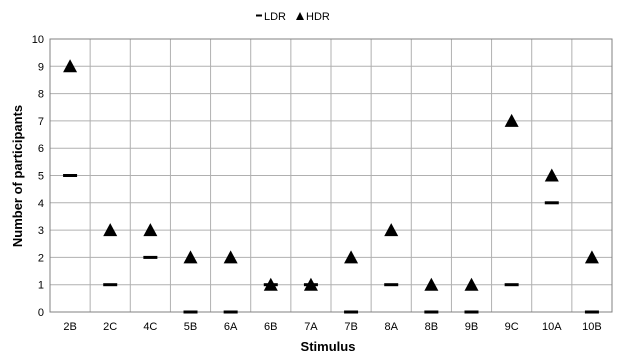 The height and width of the screenshot is (354, 619). I want to click on x-tick-label: 9C, so click(512, 327).